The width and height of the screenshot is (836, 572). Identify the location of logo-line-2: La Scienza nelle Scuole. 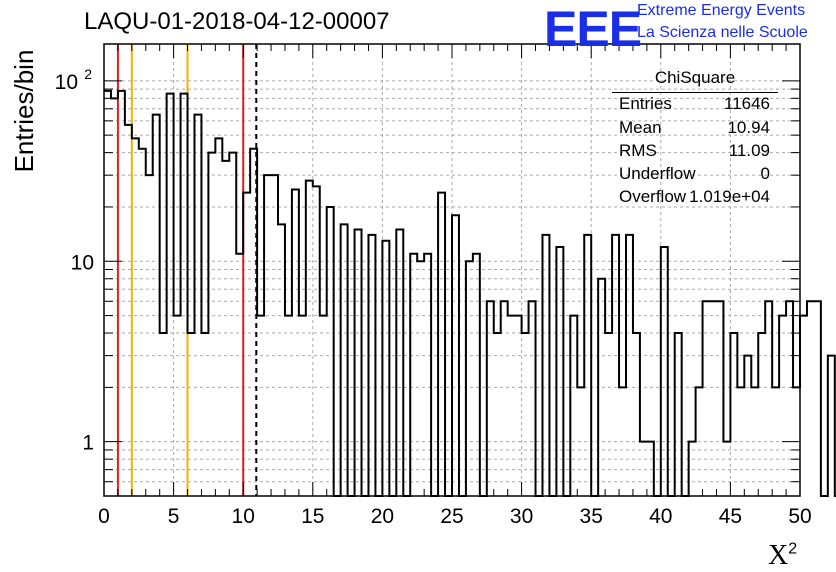
(722, 32).